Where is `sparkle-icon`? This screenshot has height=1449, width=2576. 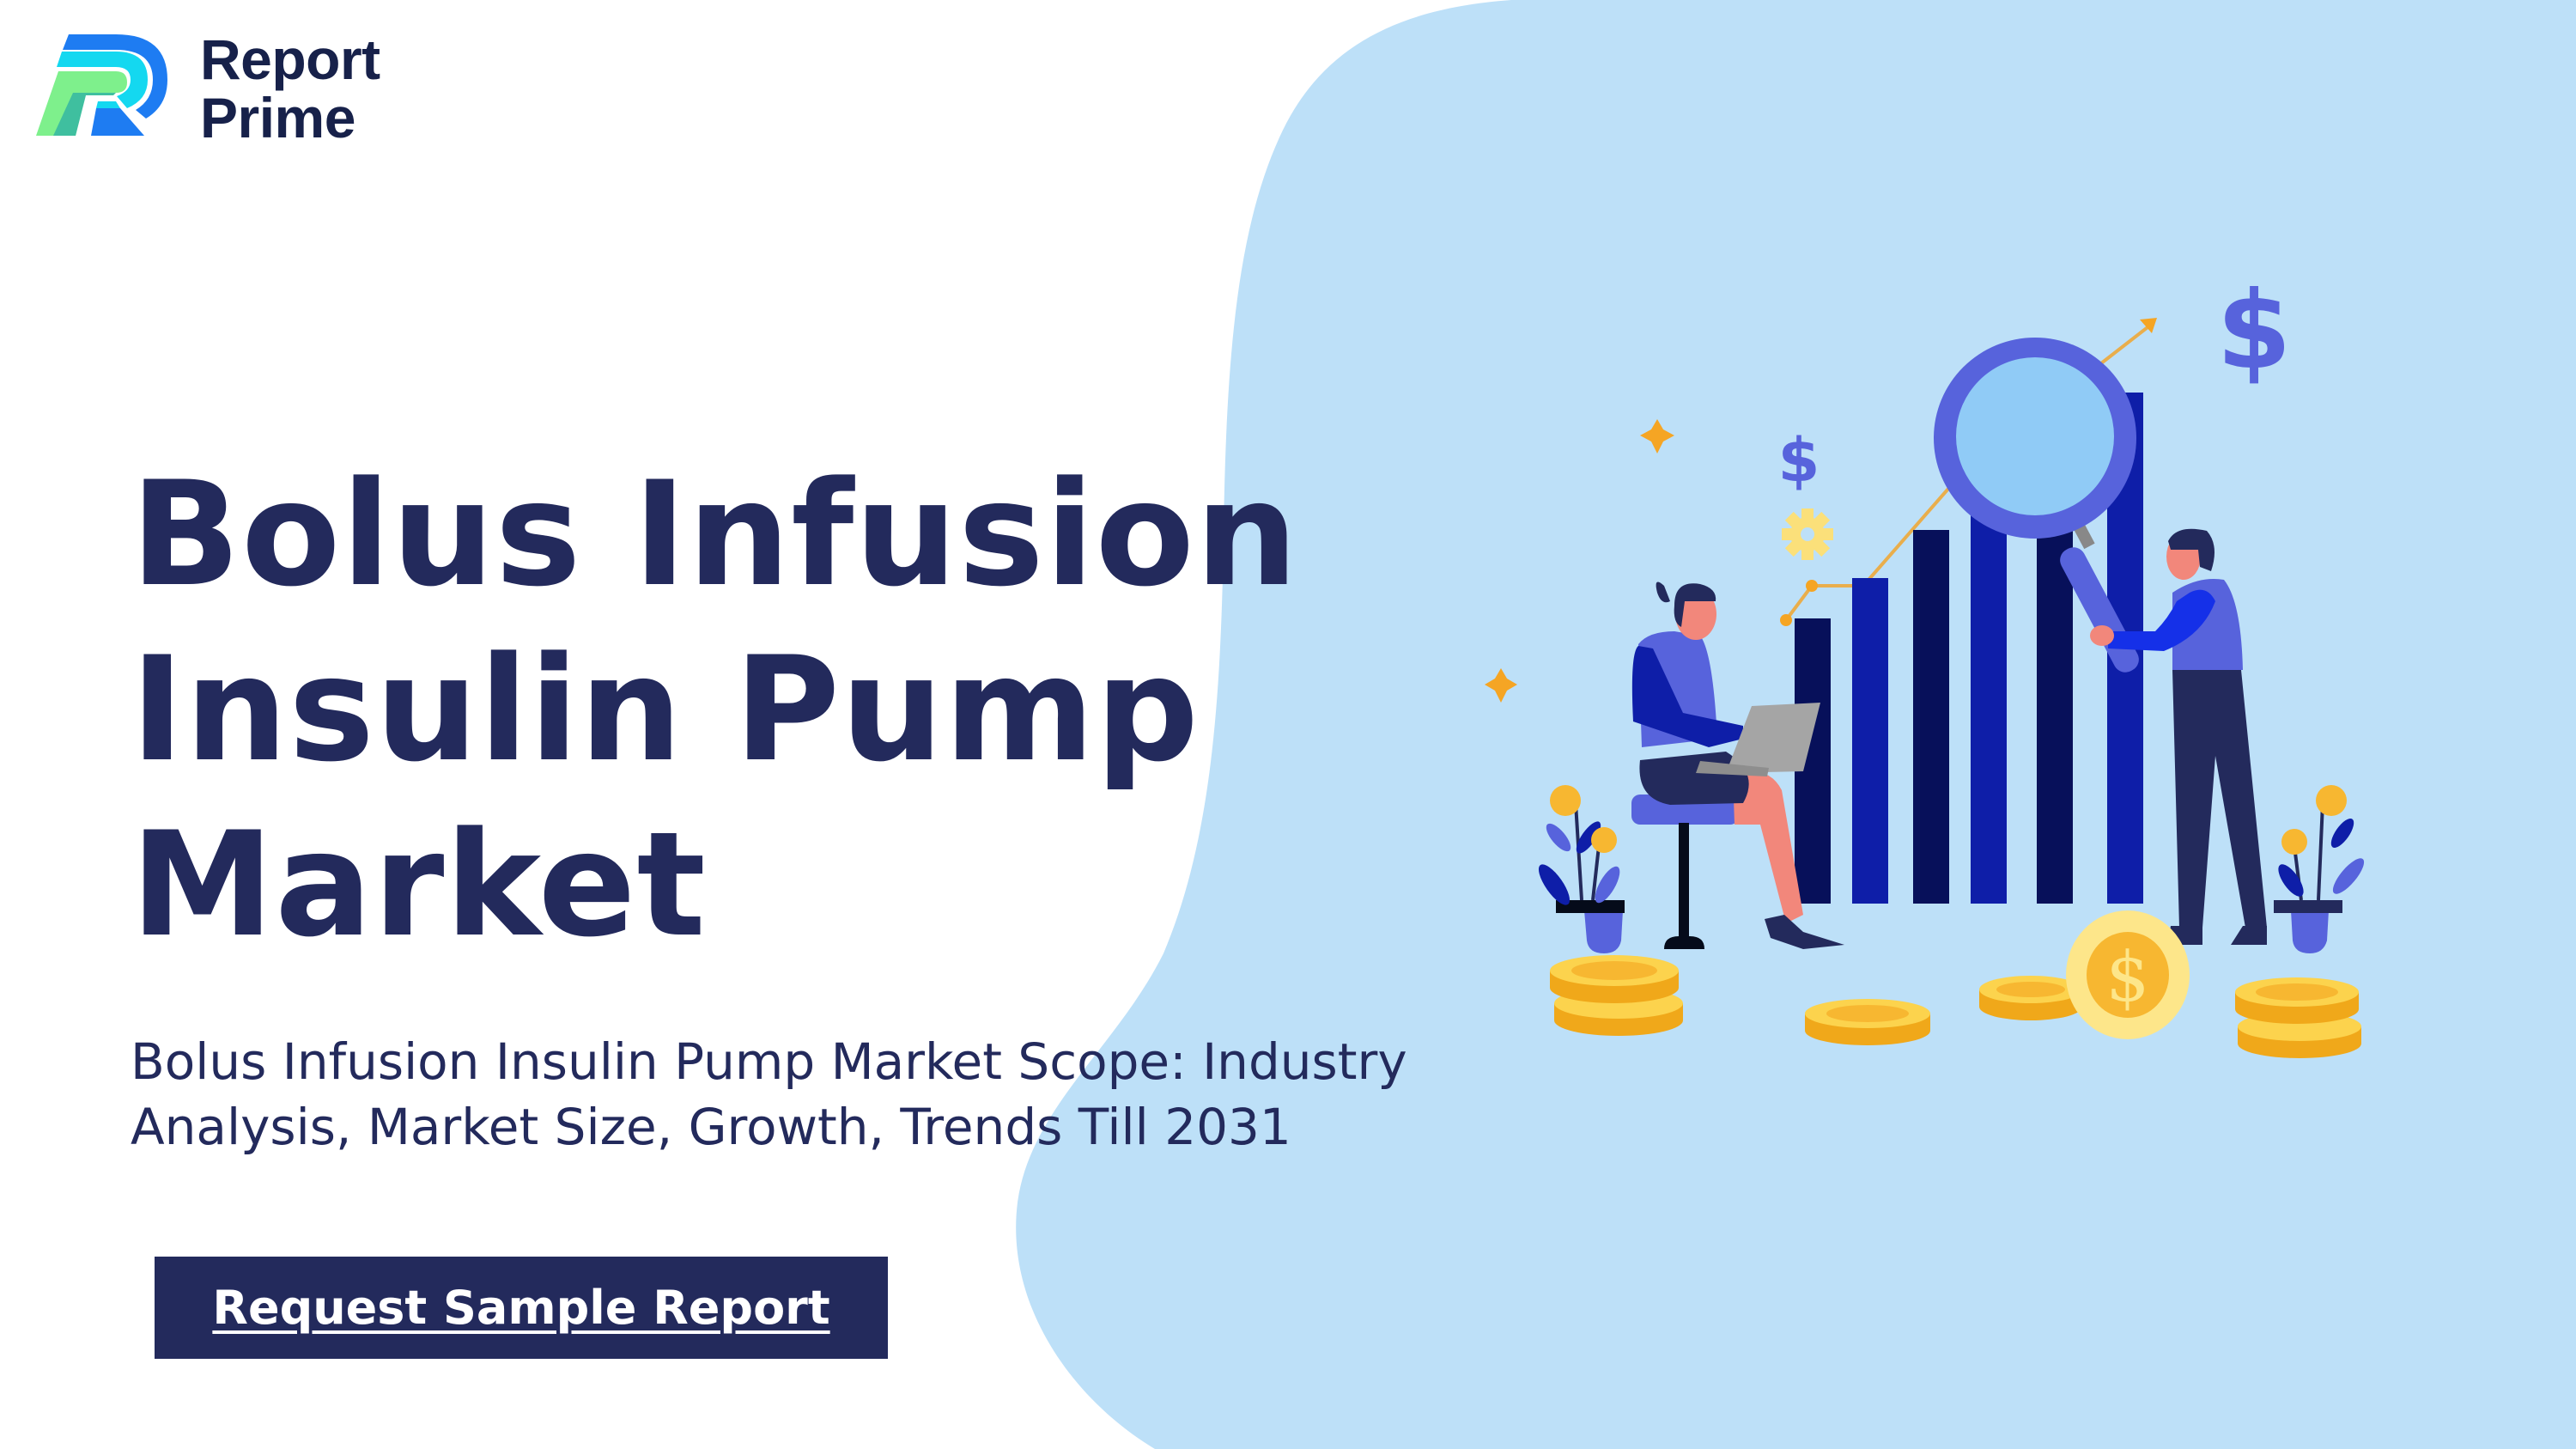 sparkle-icon is located at coordinates (1579, 561).